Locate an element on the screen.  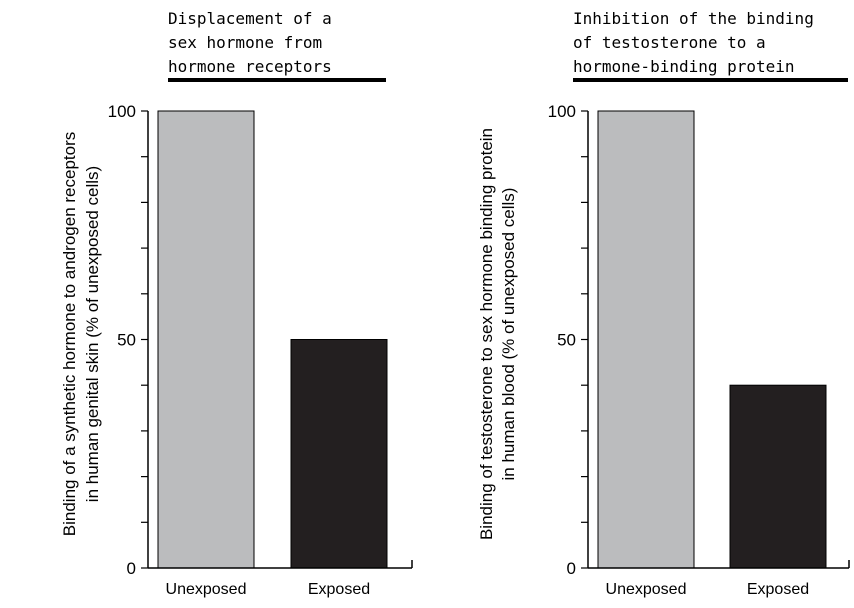
chart-title-line-3: hormone-binding protein is located at coordinates (684, 66).